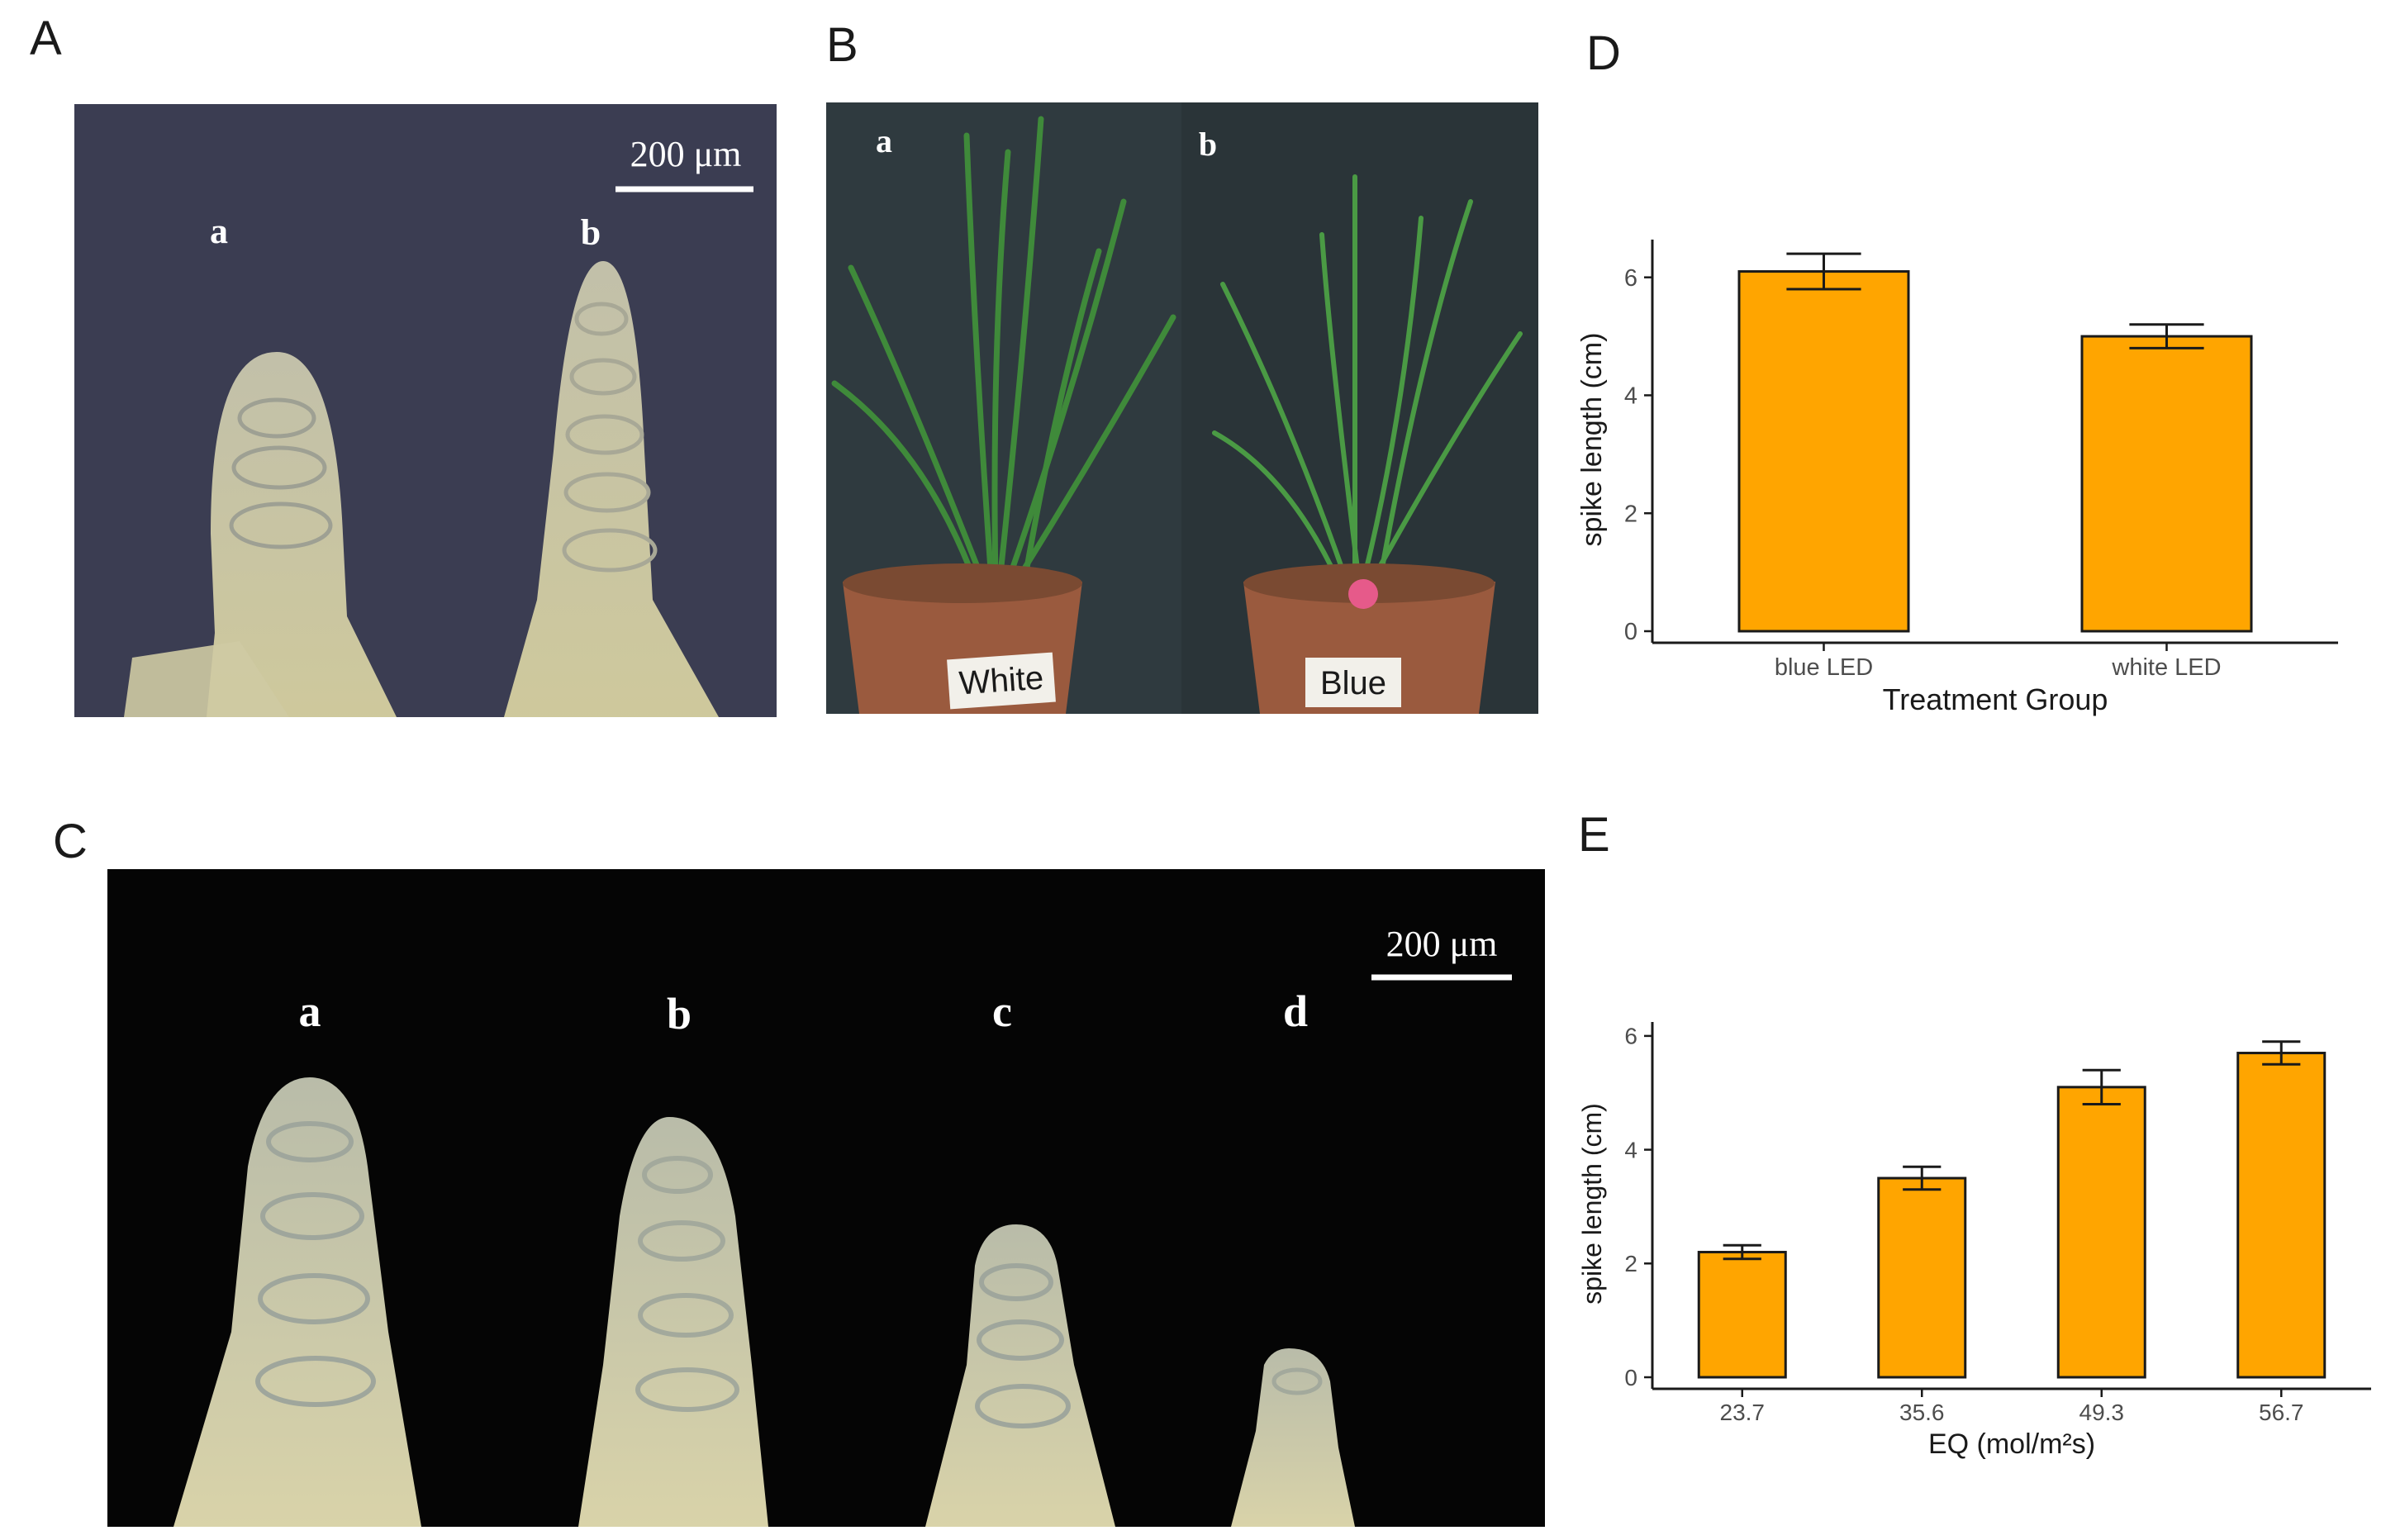  I want to click on x-axis-label: EQ (mol/m²s), so click(2011, 1444).